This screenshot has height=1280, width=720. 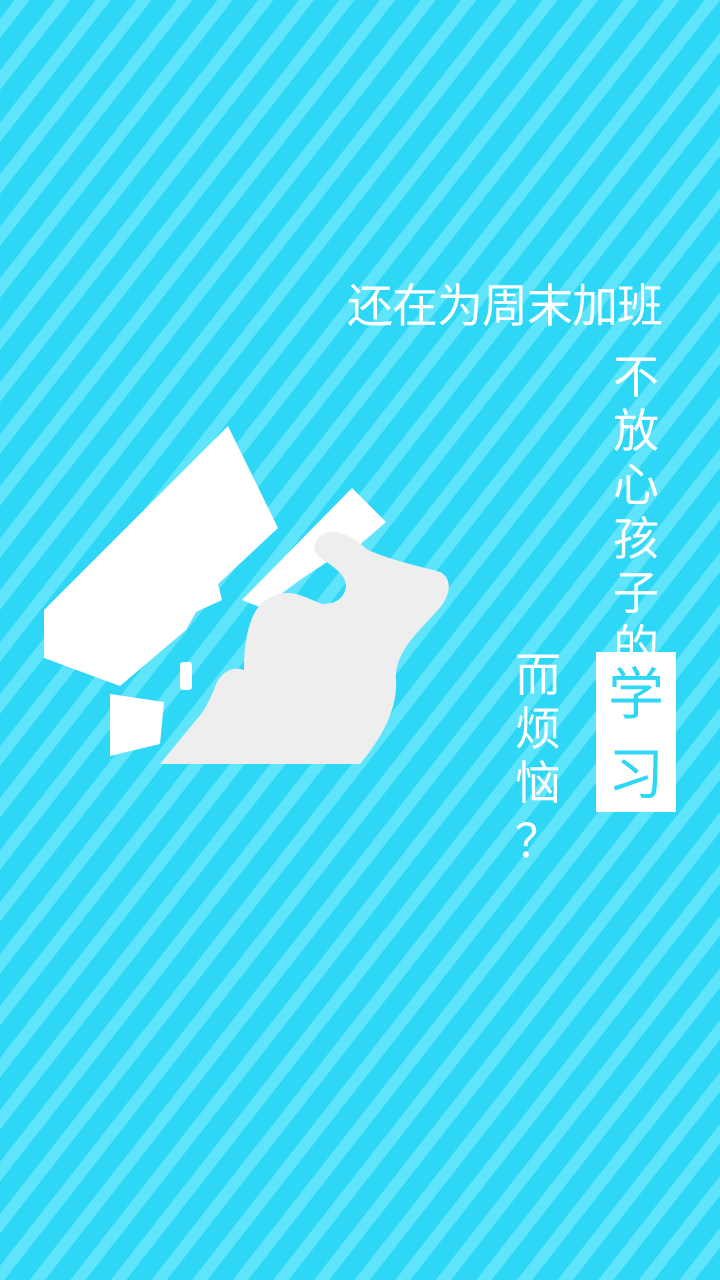 I want to click on highlight-char: 学, so click(x=636, y=695).